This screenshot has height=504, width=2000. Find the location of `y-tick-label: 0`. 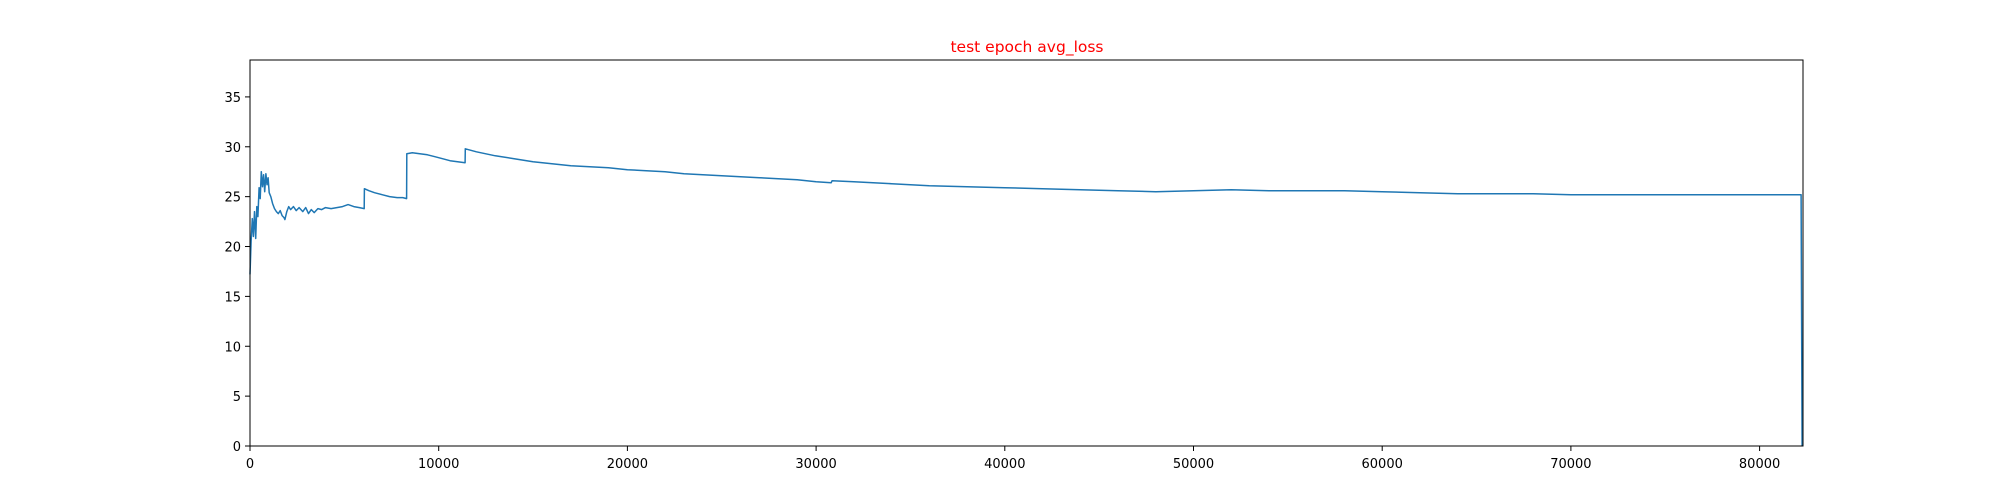

y-tick-label: 0 is located at coordinates (237, 447).